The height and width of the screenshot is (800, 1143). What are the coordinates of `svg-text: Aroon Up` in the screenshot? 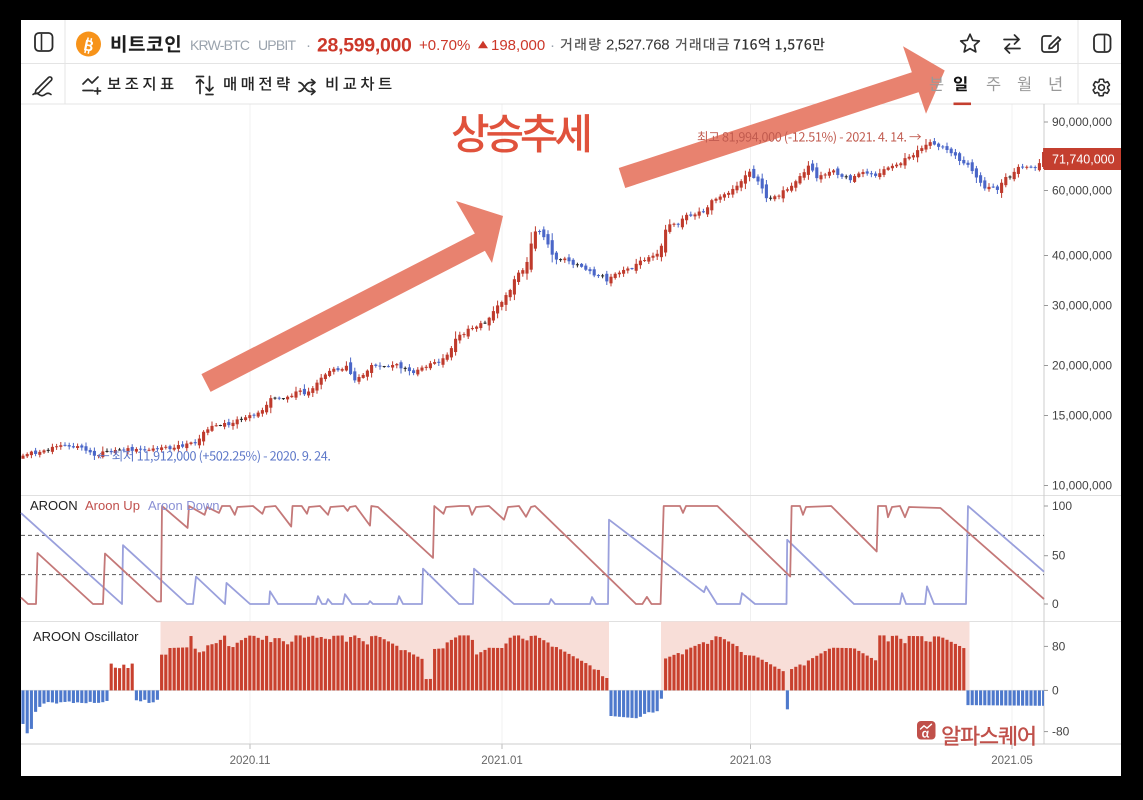 It's located at (112, 505).